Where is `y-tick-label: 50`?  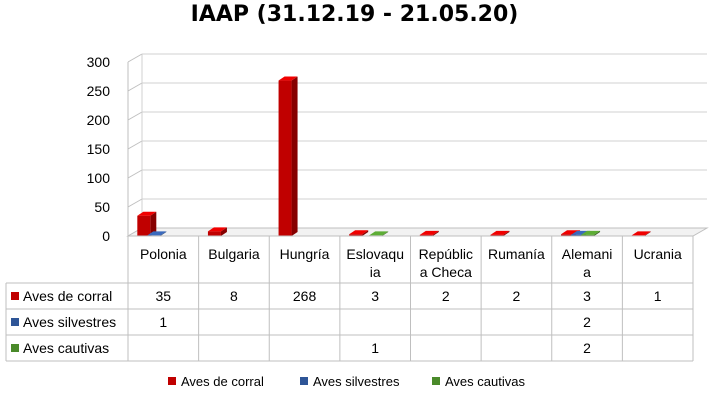
y-tick-label: 50 is located at coordinates (102, 207).